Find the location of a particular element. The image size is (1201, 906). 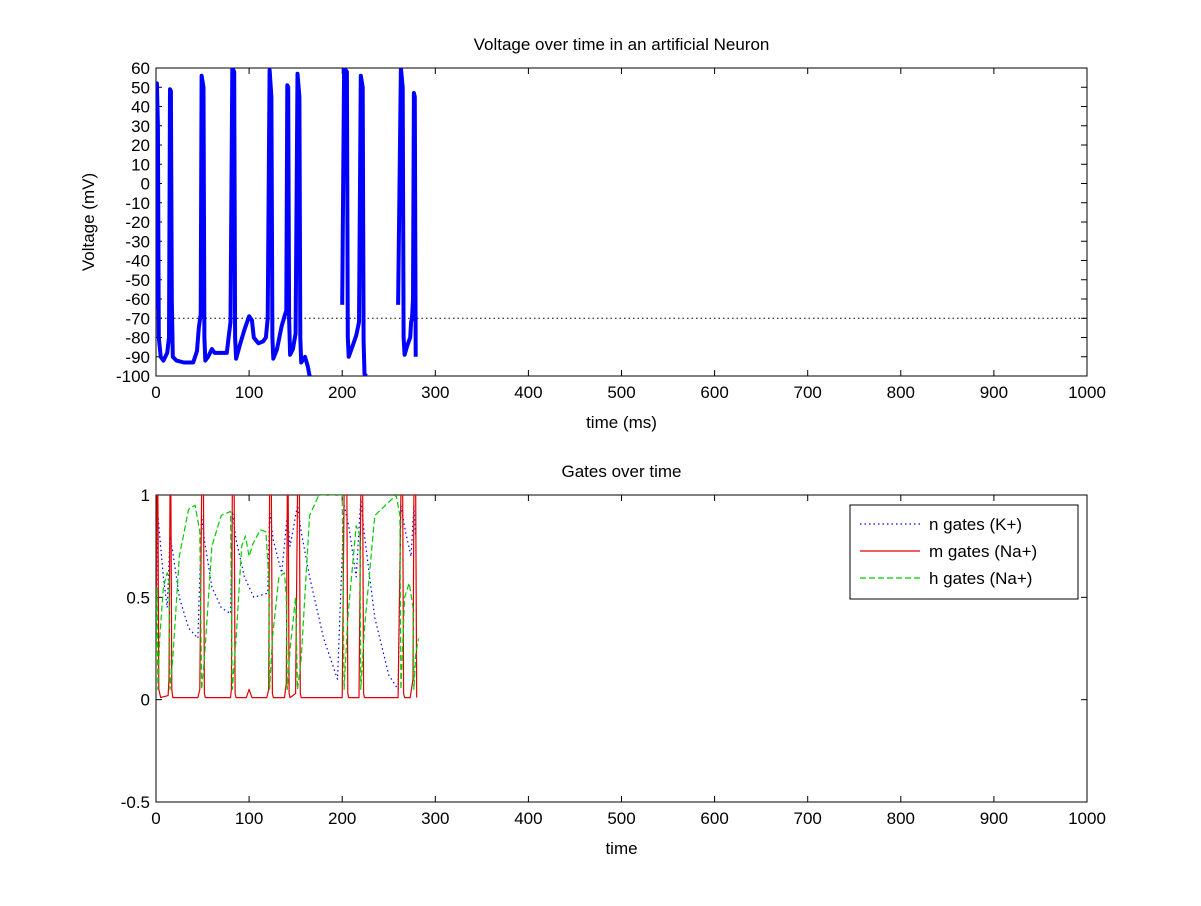

legend-label-m: m gates (Na+) is located at coordinates (983, 551).